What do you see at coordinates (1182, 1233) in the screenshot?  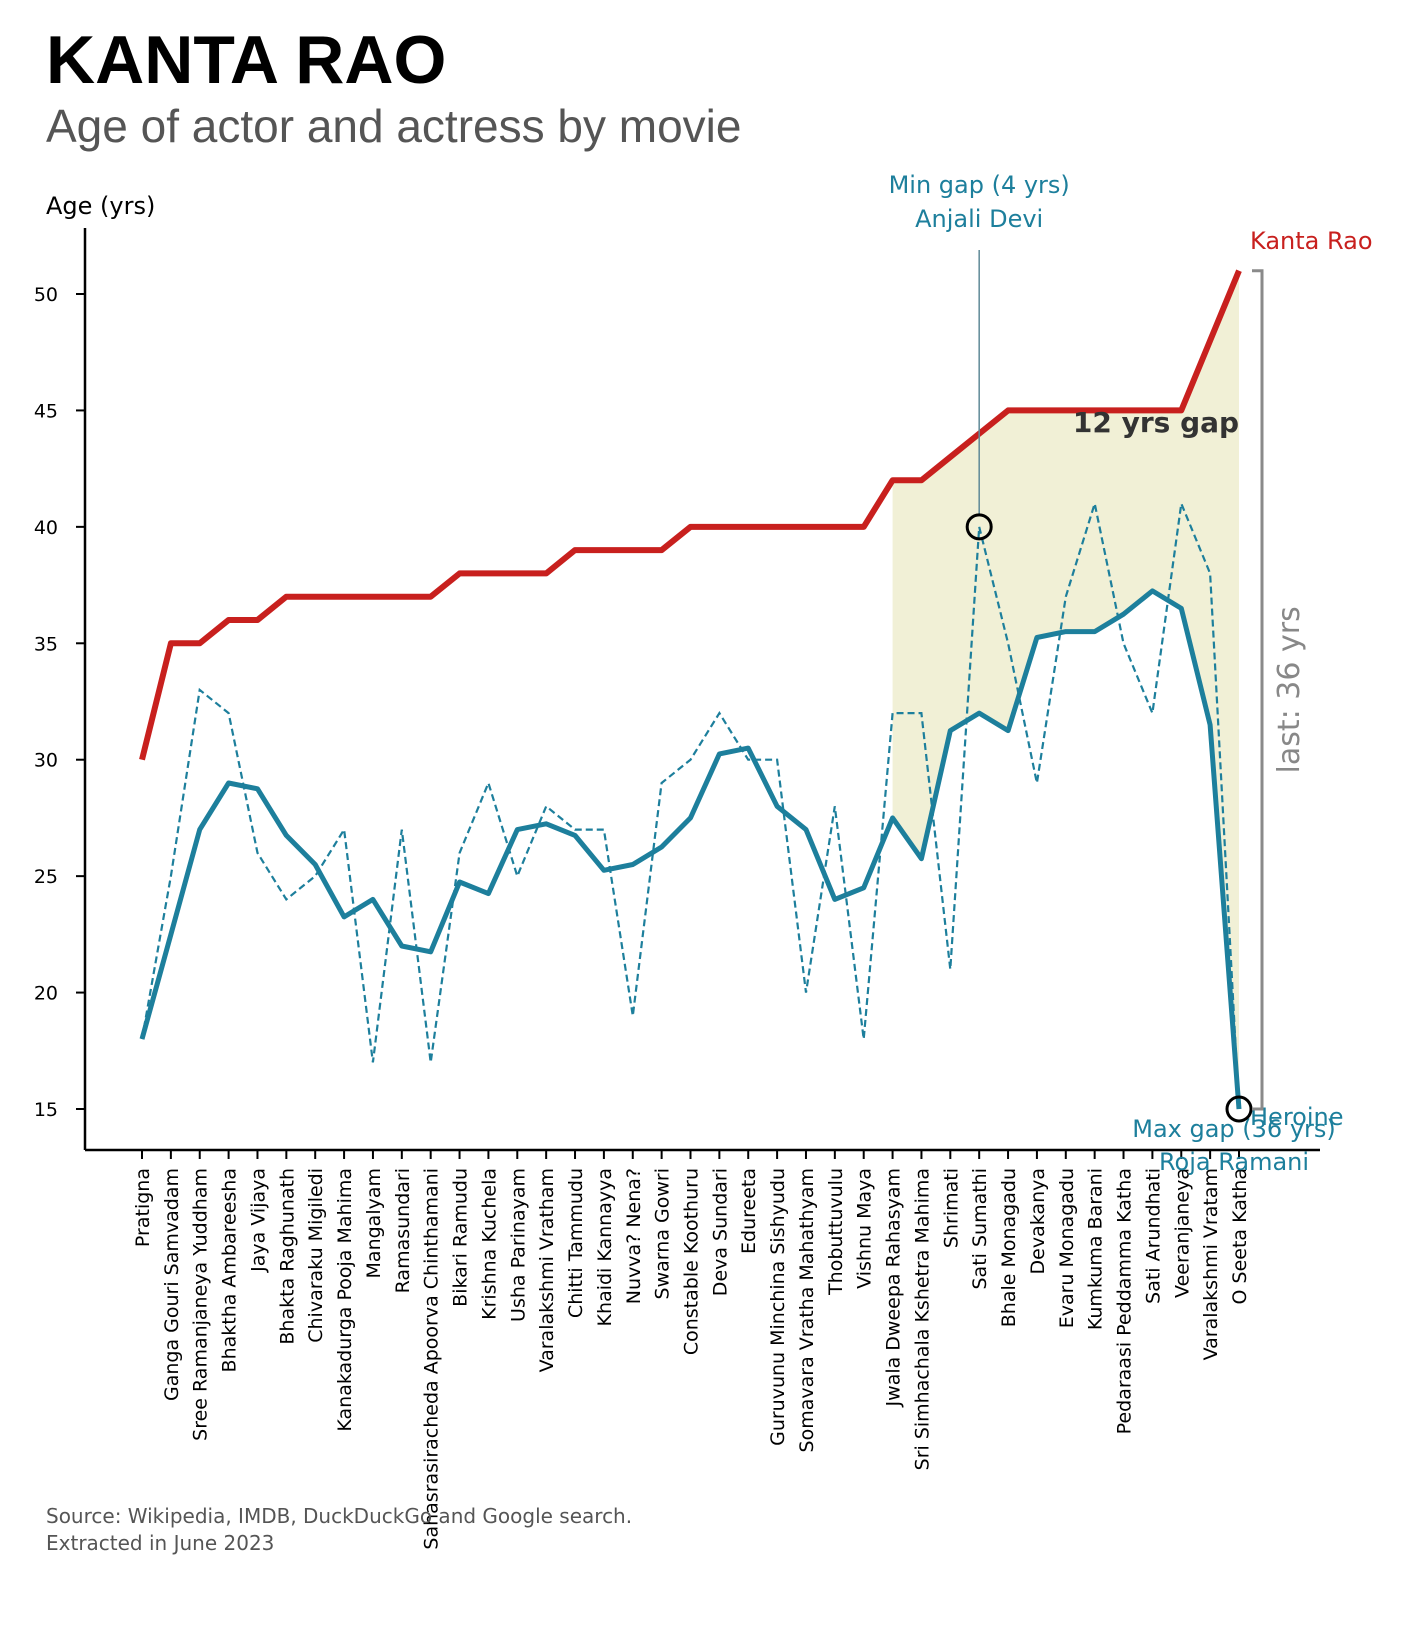 I see `x-category-label: Veeranjaneya` at bounding box center [1182, 1233].